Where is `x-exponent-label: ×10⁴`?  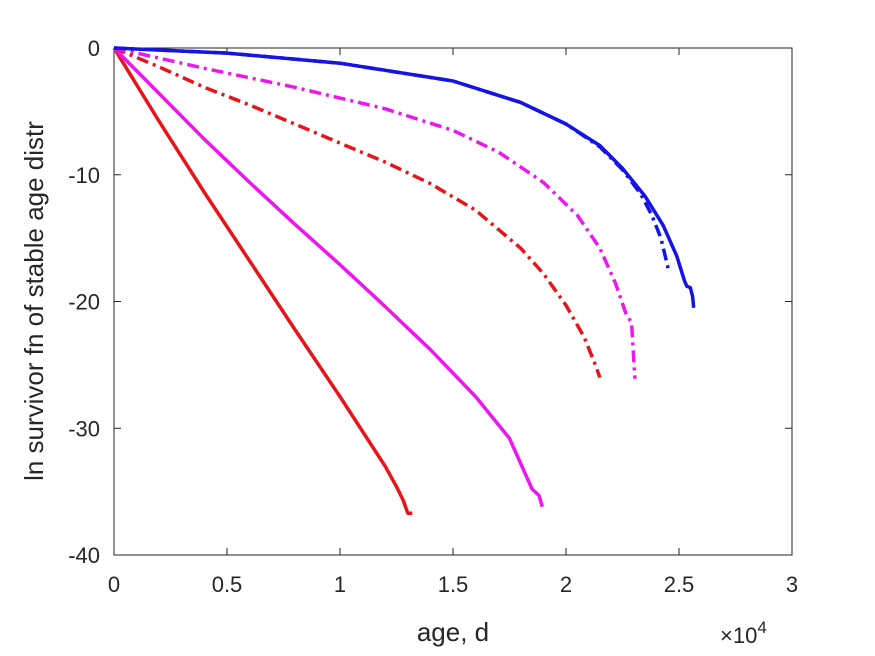 x-exponent-label: ×10⁴ is located at coordinates (743, 633).